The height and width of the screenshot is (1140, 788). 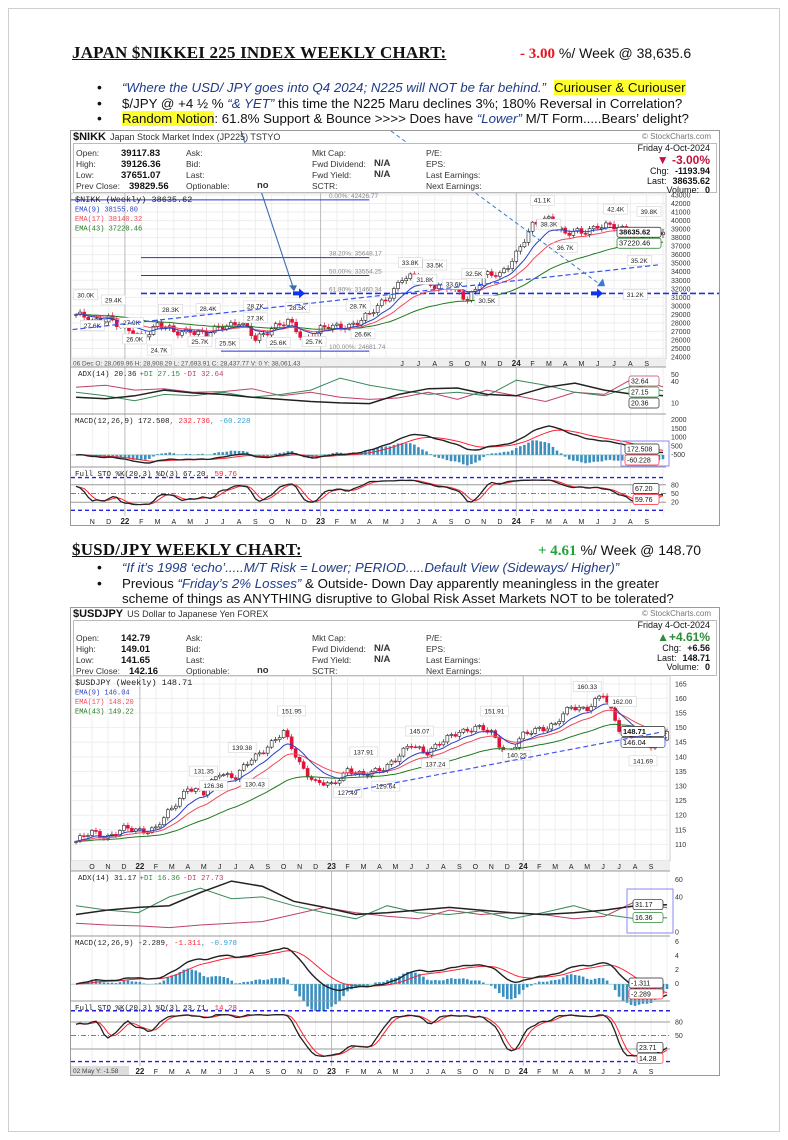 I want to click on quote-label: Open:, so click(x=88, y=153).